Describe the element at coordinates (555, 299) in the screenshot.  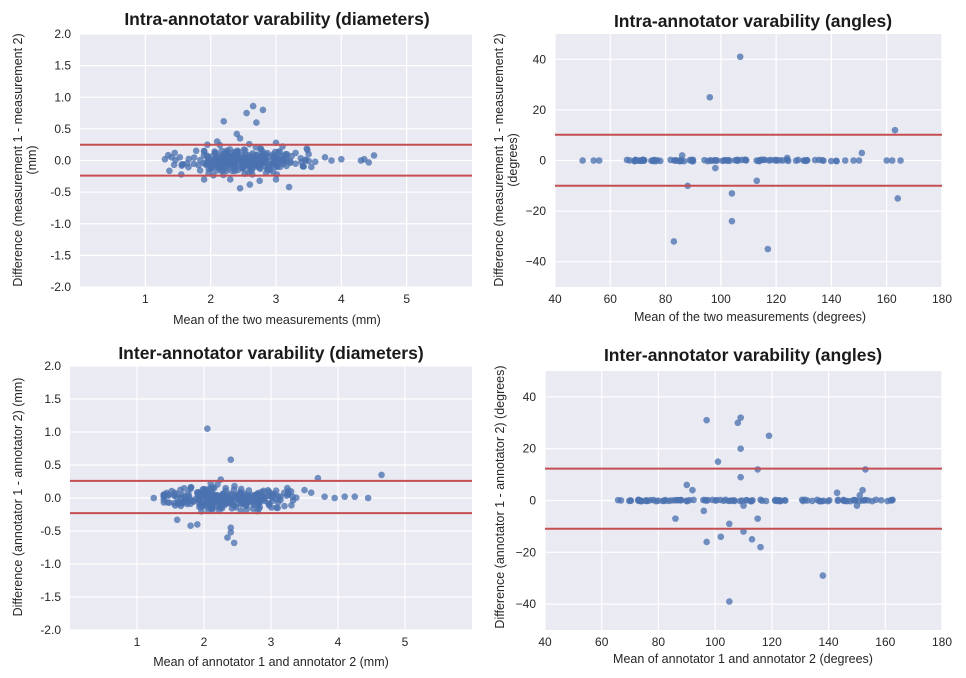
I see `x-tick-label: 40` at that location.